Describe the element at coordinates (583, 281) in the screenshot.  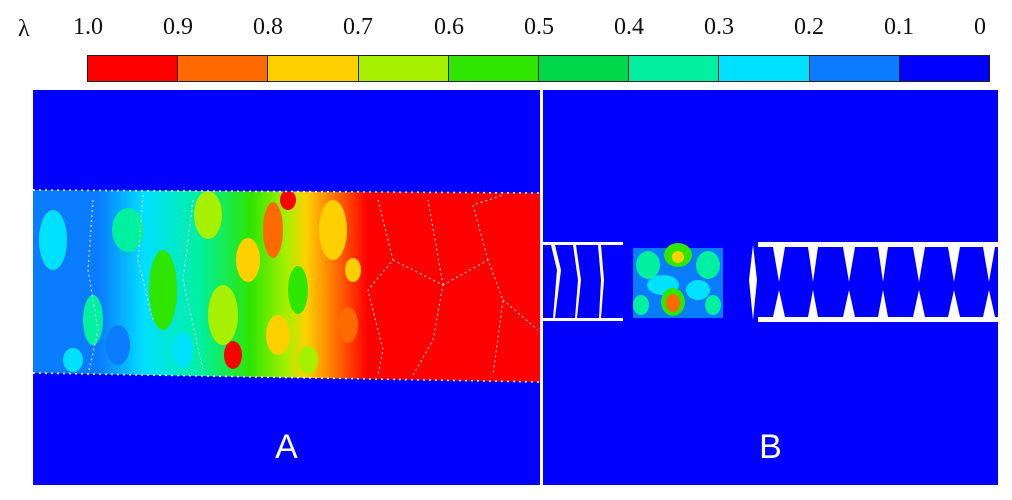
I see `panel-b-left-boundary` at that location.